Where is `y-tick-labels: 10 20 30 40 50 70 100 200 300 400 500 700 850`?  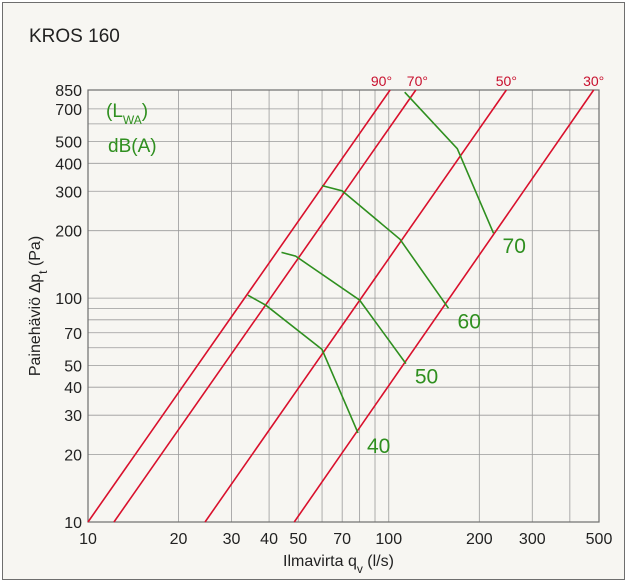 y-tick-labels: 10 20 30 40 50 70 100 200 300 400 500 700 850 is located at coordinates (68, 307).